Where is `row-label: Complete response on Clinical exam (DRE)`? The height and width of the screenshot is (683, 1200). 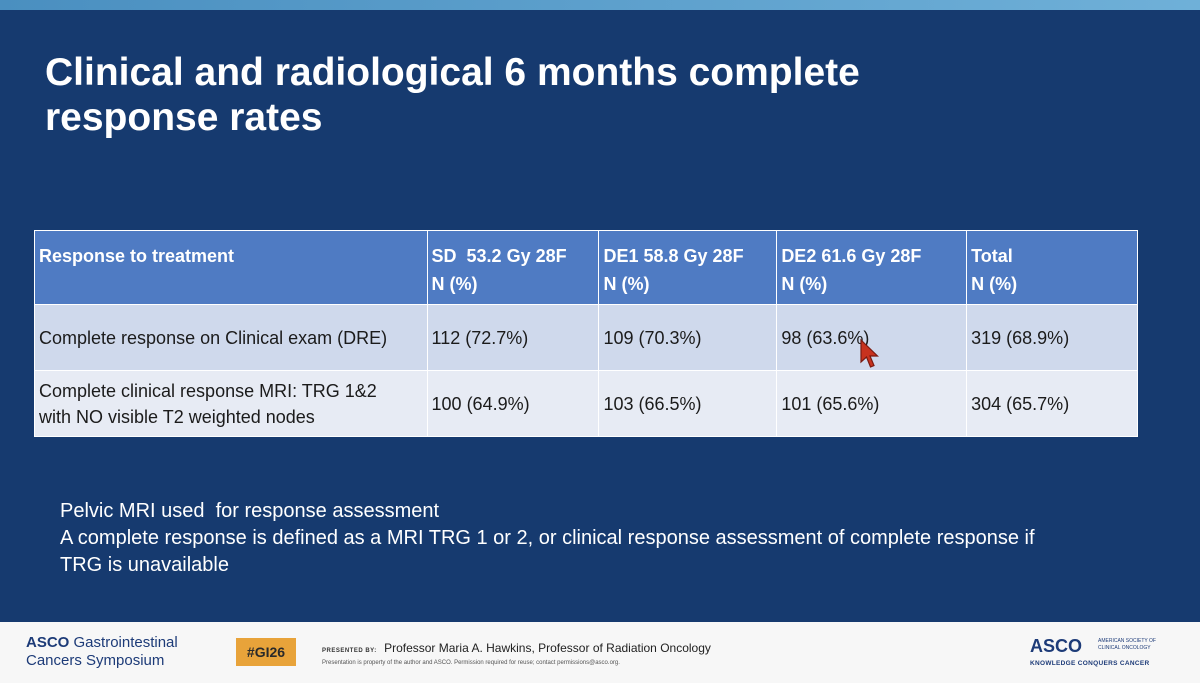 row-label: Complete response on Clinical exam (DRE) is located at coordinates (231, 337).